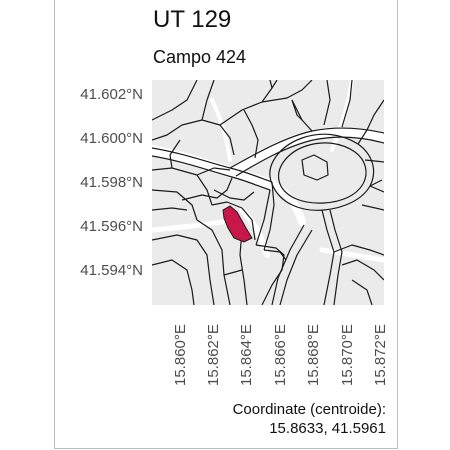 The height and width of the screenshot is (450, 450). Describe the element at coordinates (280, 355) in the screenshot. I see `lon-tick-label: 15.866°E` at that location.